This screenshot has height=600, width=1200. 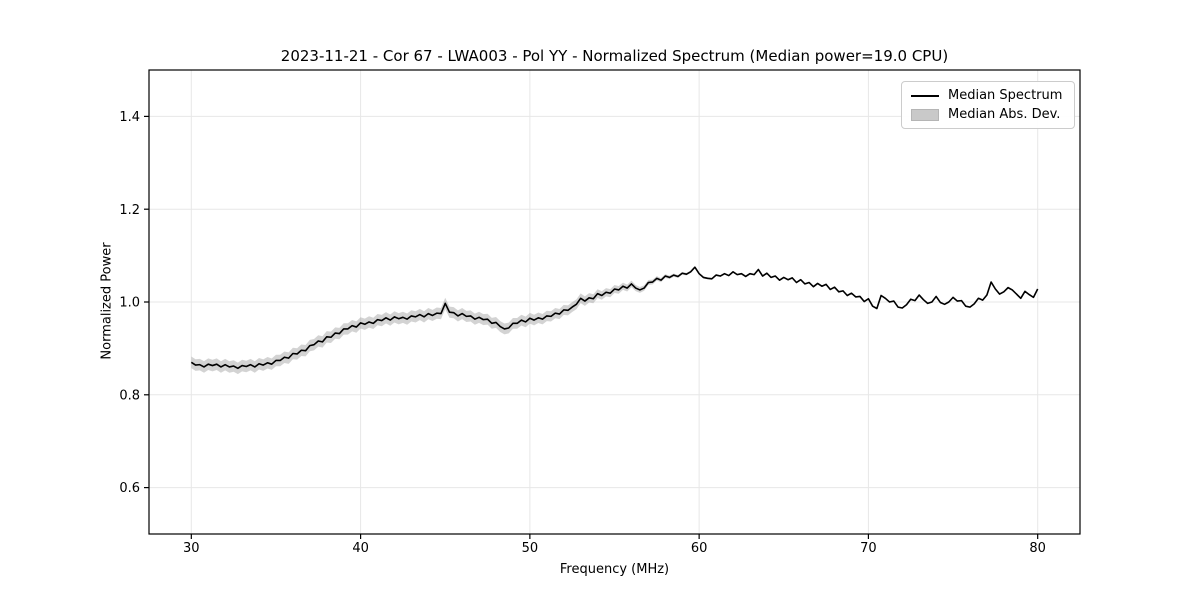 What do you see at coordinates (530, 548) in the screenshot?
I see `x-tick-label: 50` at bounding box center [530, 548].